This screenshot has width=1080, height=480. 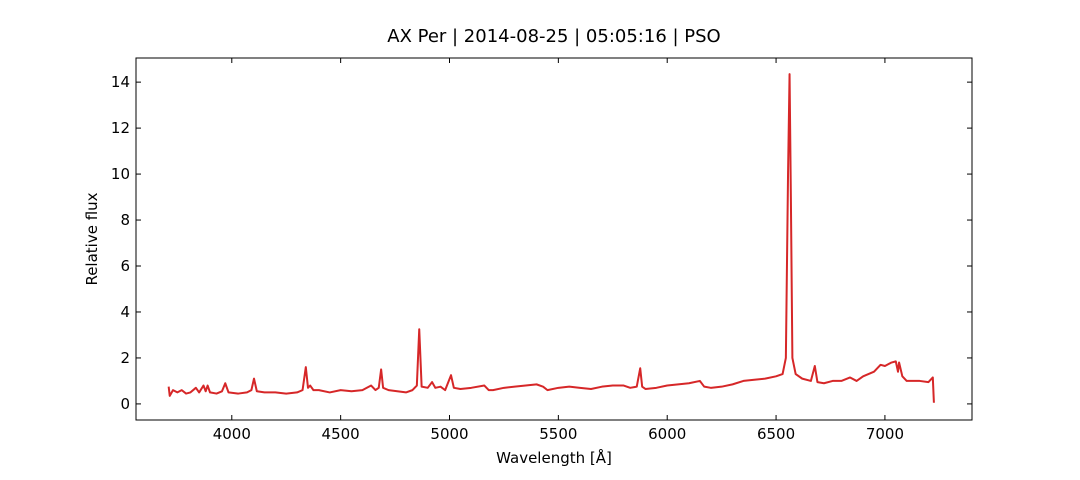 What do you see at coordinates (232, 434) in the screenshot?
I see `x-tick-label: 4000` at bounding box center [232, 434].